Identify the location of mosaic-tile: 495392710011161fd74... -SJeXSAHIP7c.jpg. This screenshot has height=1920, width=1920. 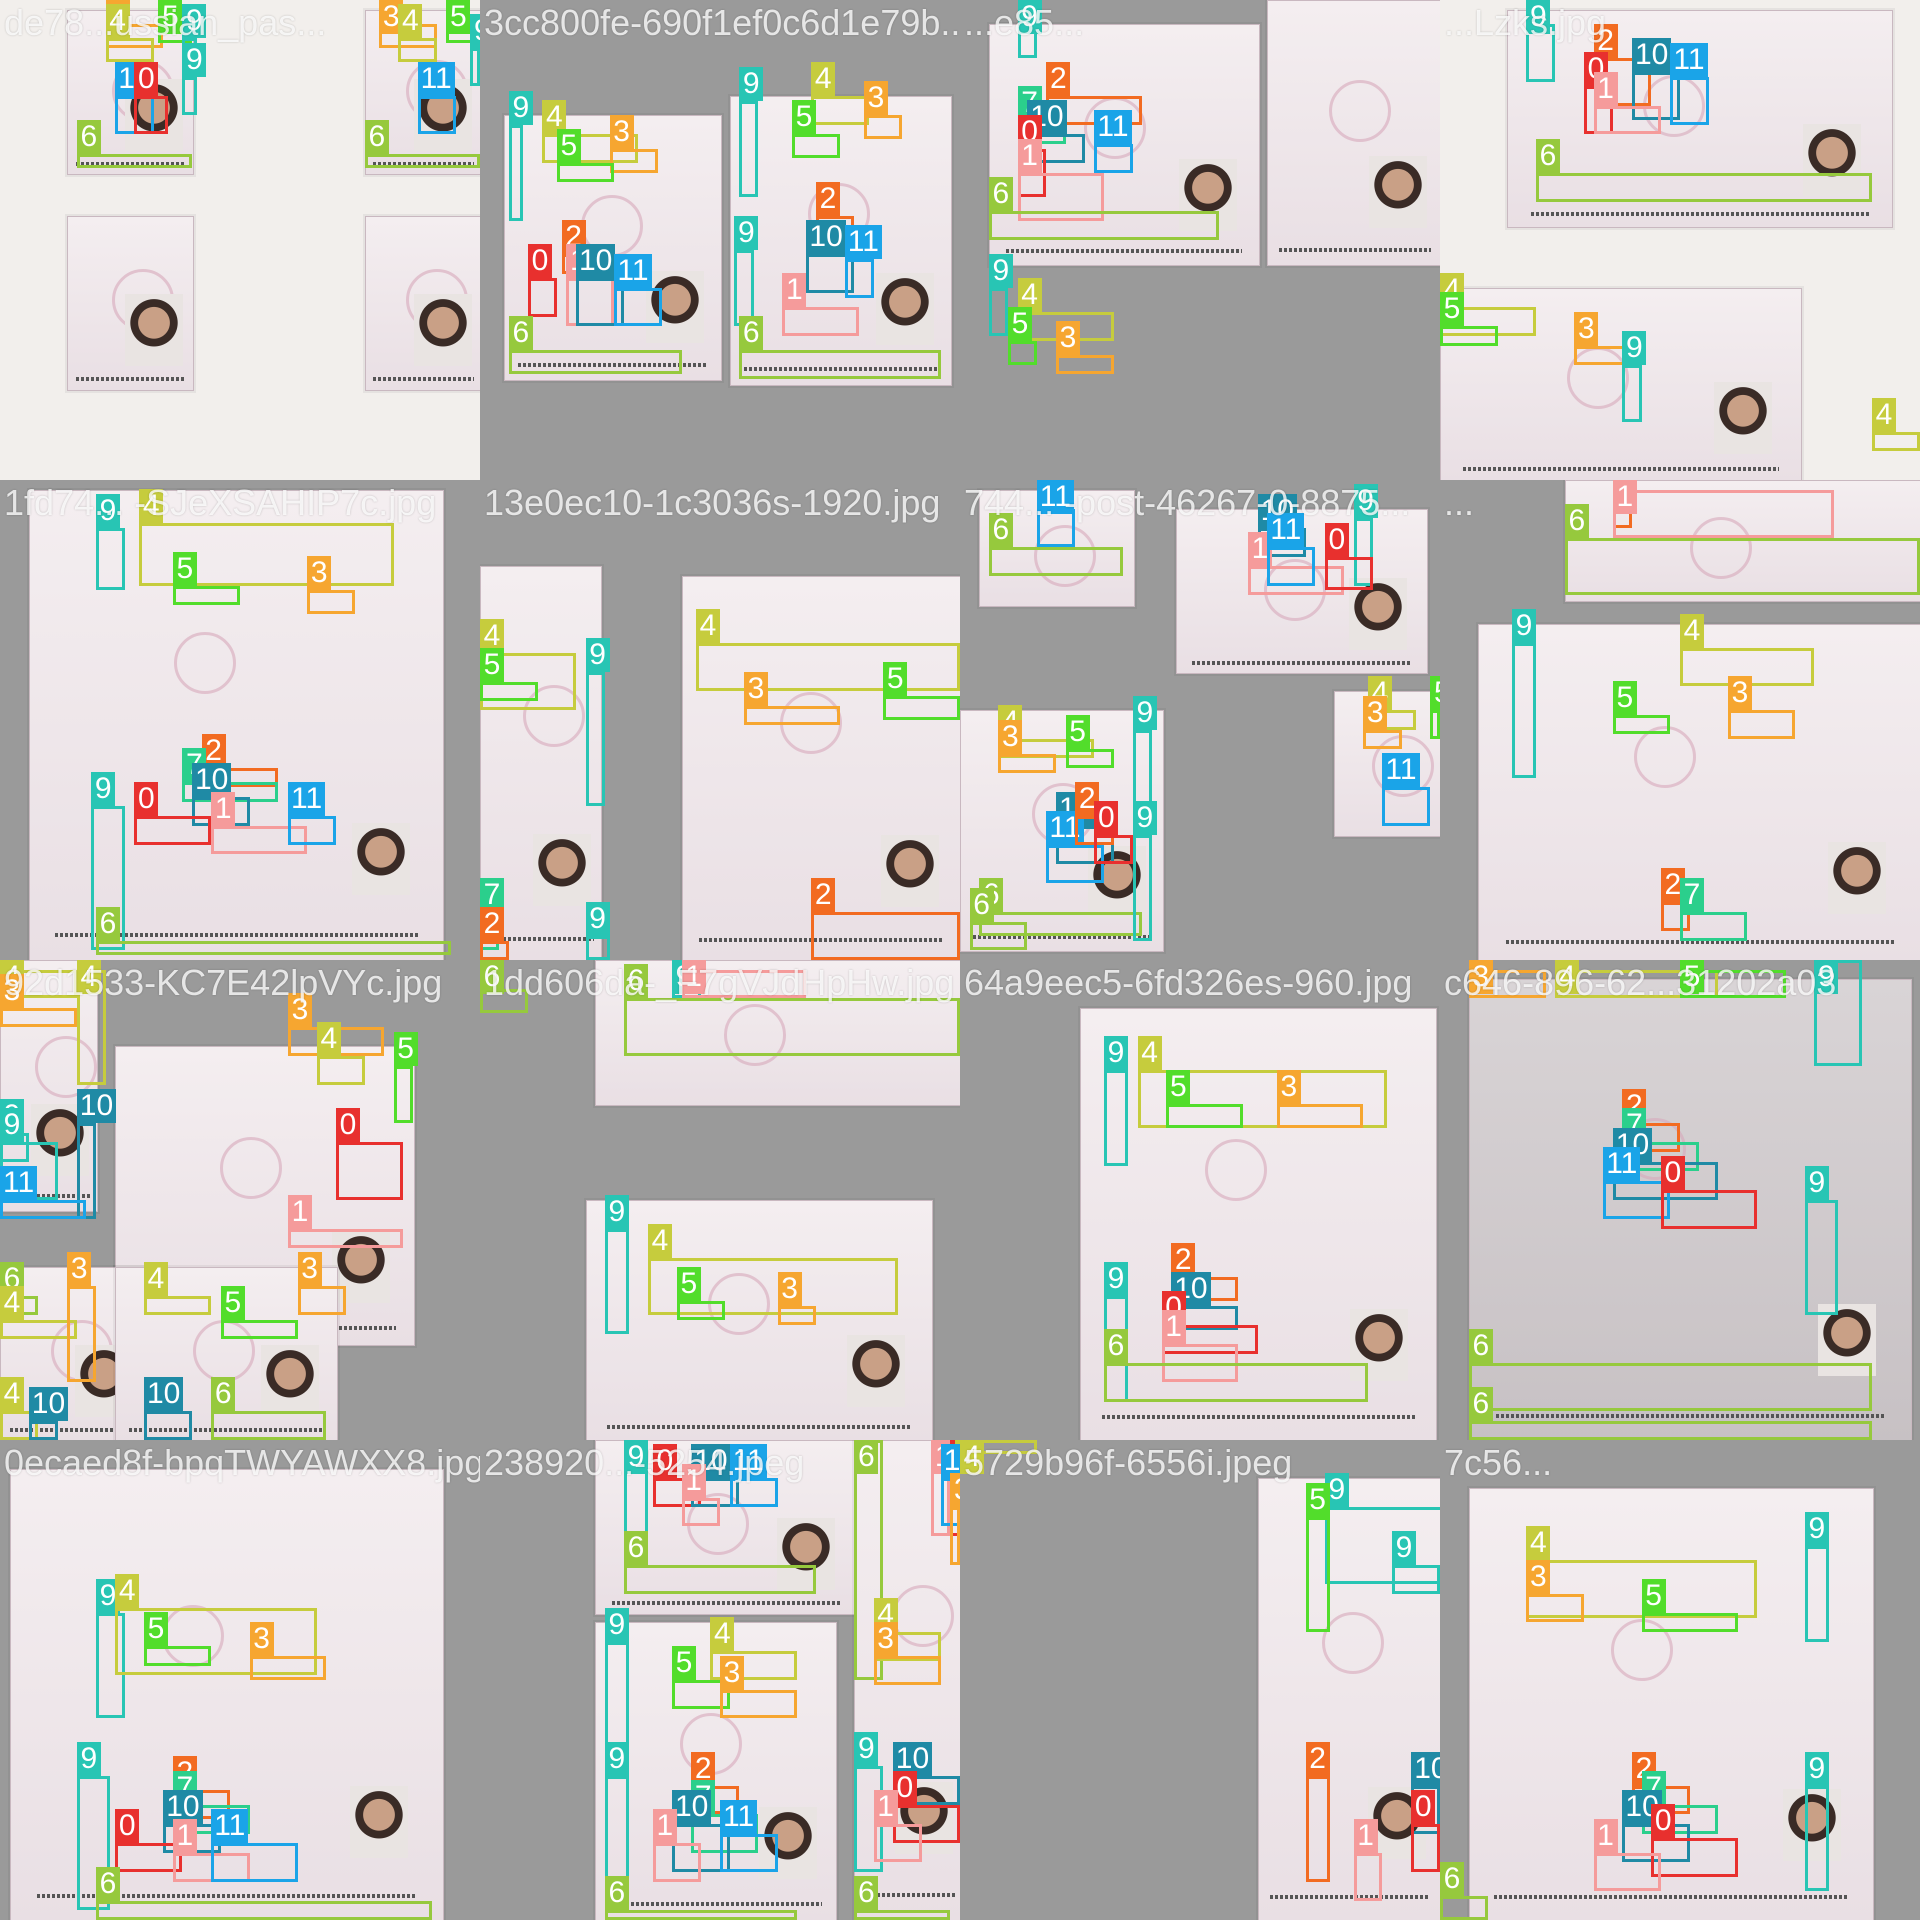
(240, 720).